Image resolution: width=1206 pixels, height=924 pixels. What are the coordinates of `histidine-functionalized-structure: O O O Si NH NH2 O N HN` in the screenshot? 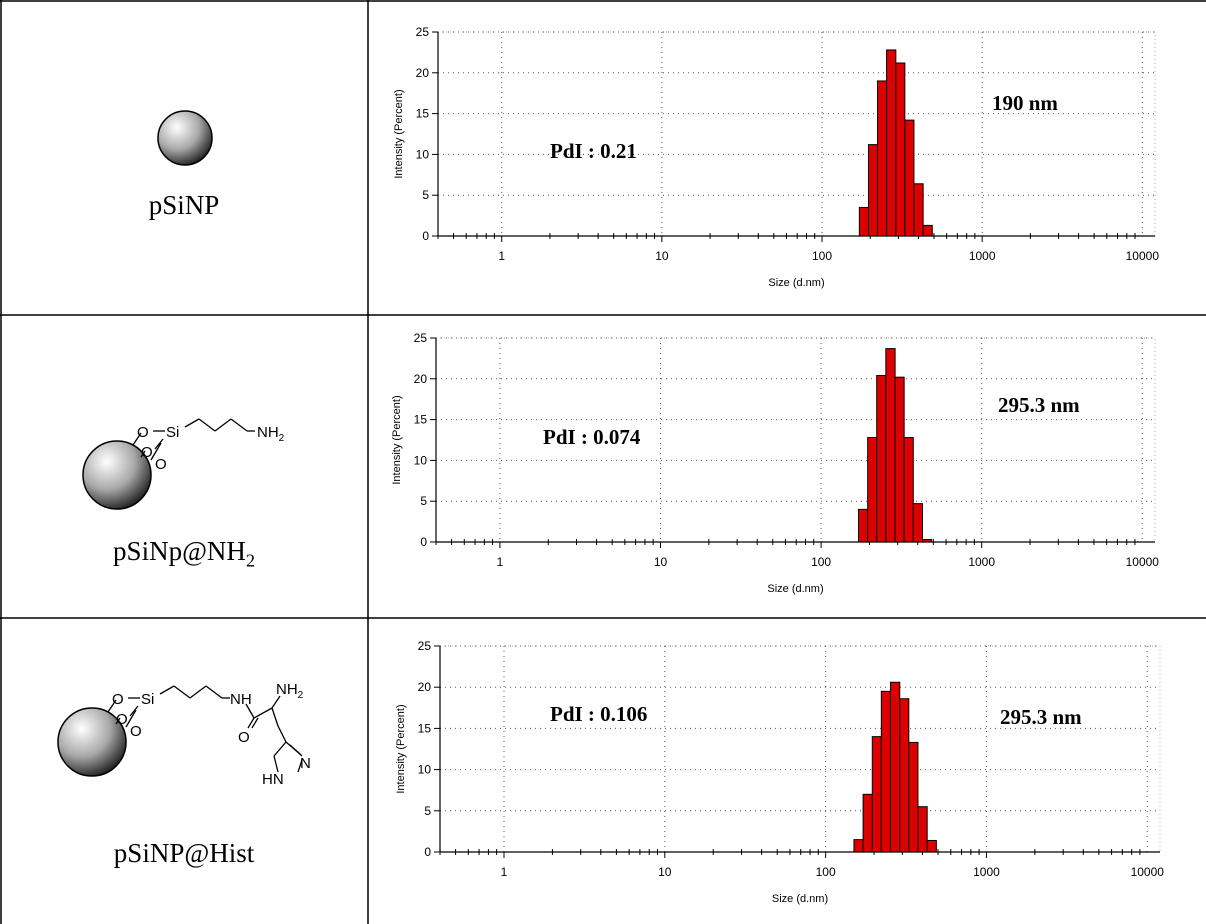 It's located at (184, 734).